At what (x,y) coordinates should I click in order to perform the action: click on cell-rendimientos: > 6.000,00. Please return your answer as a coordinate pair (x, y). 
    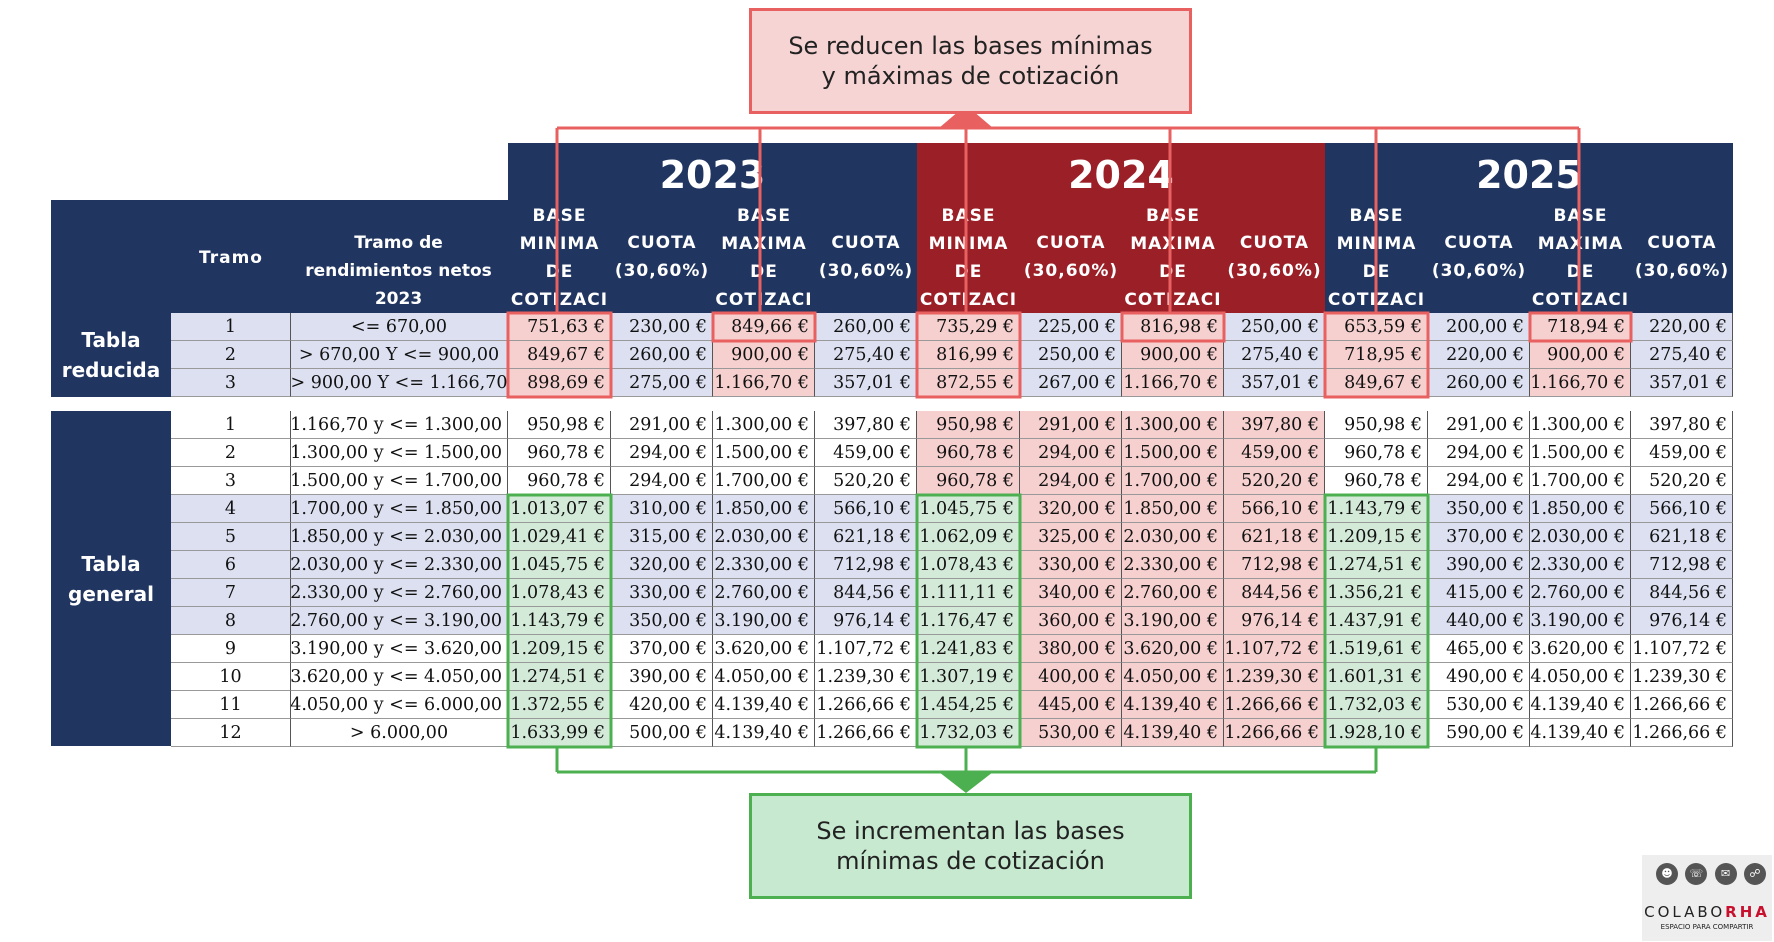
    Looking at the image, I should click on (399, 733).